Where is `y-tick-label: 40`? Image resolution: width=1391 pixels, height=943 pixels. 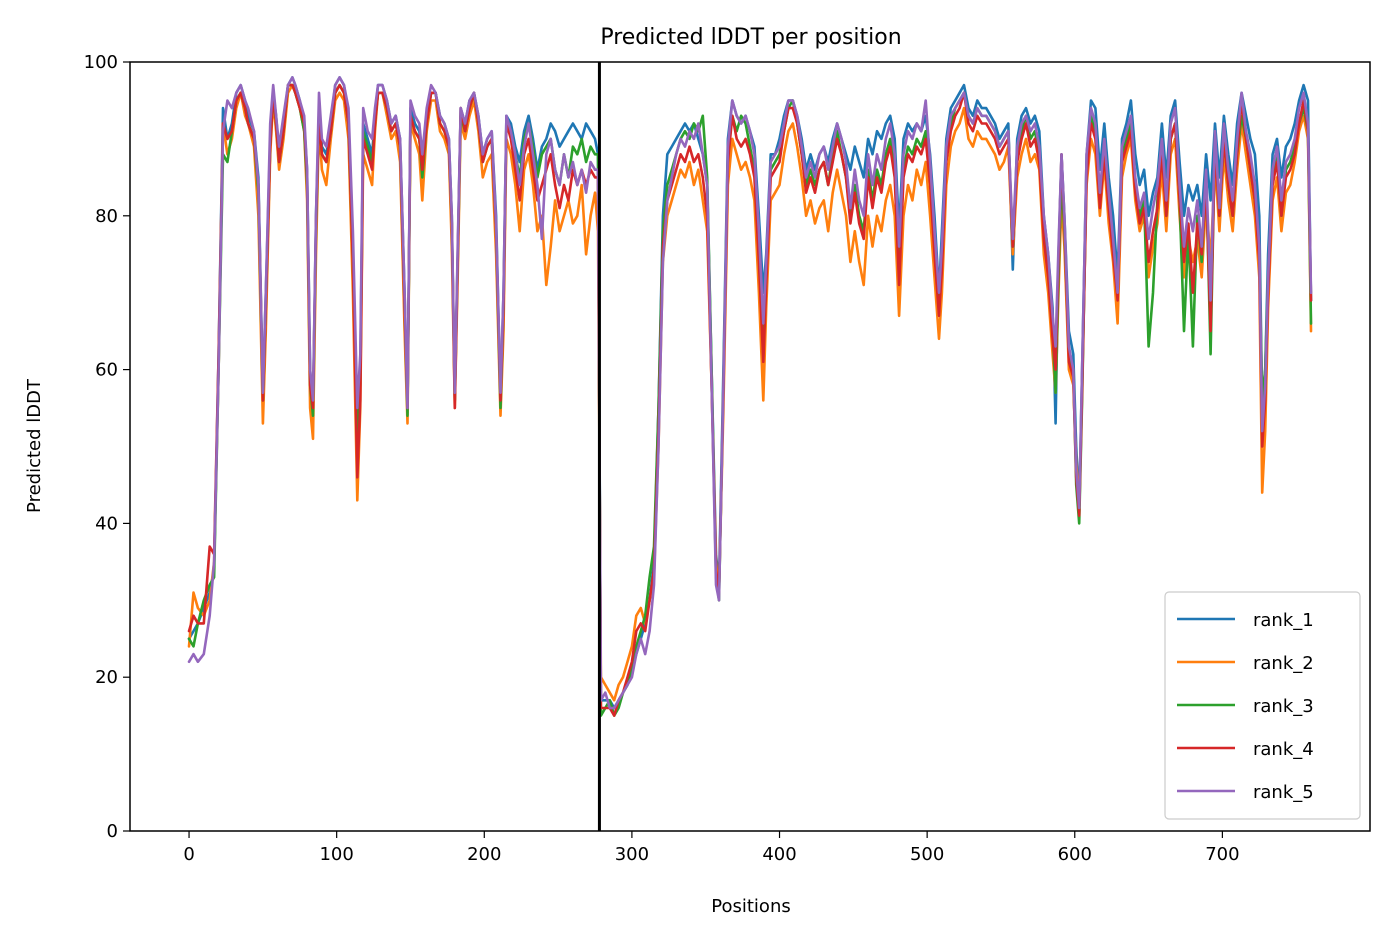
y-tick-label: 40 is located at coordinates (106, 523).